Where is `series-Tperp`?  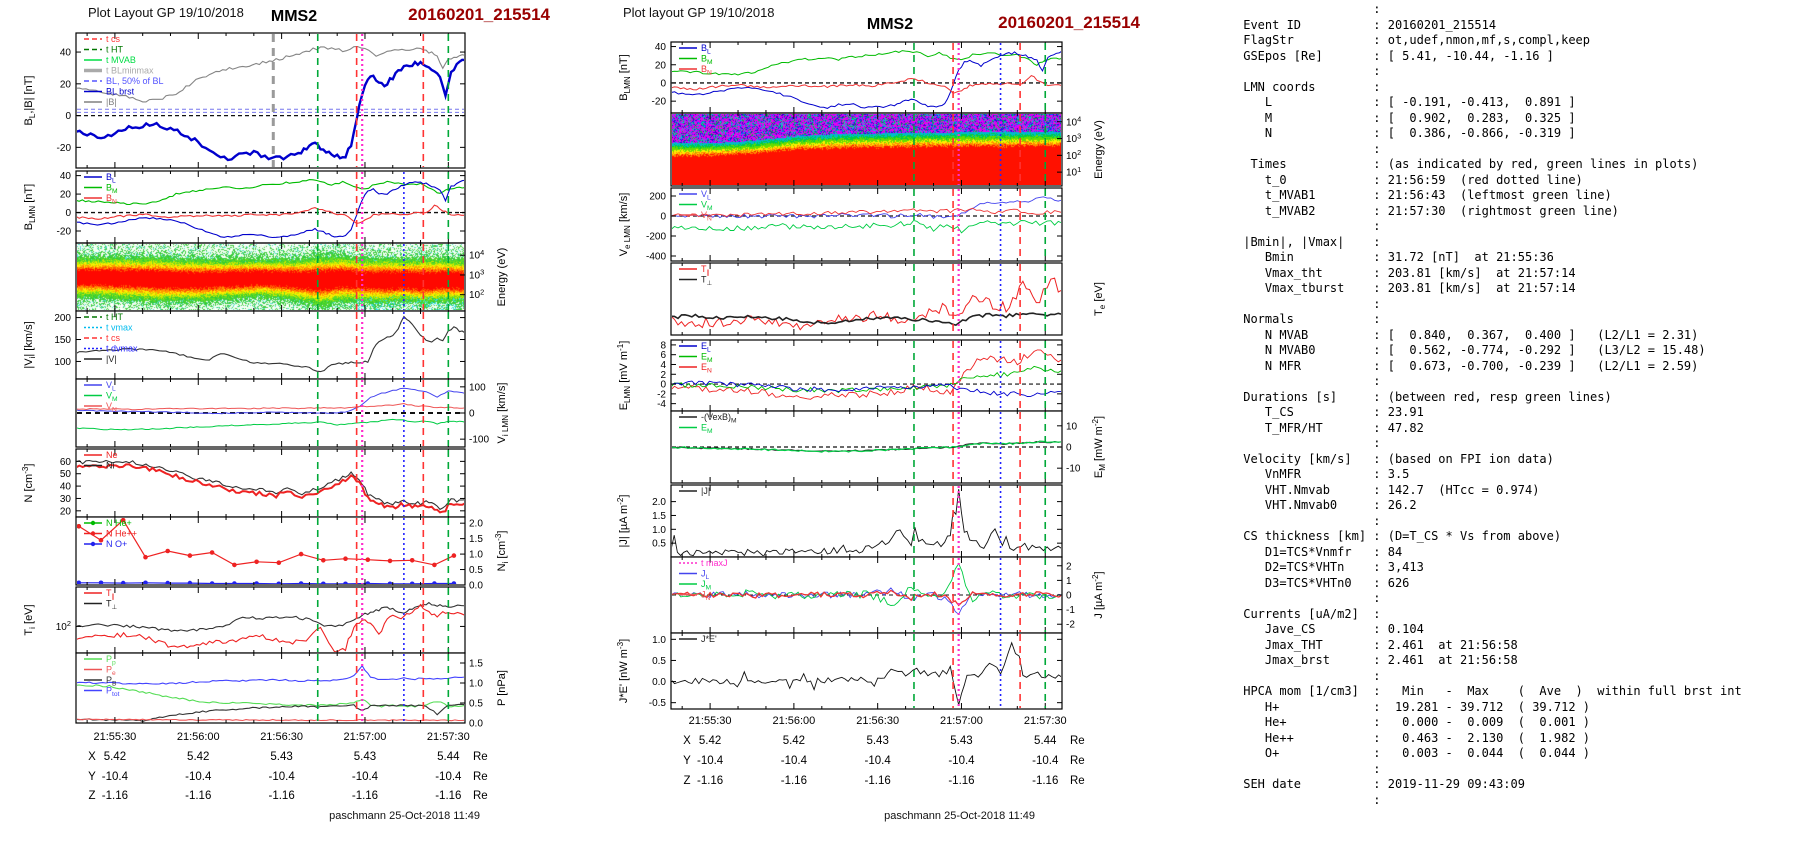 series-Tperp is located at coordinates (866, 319).